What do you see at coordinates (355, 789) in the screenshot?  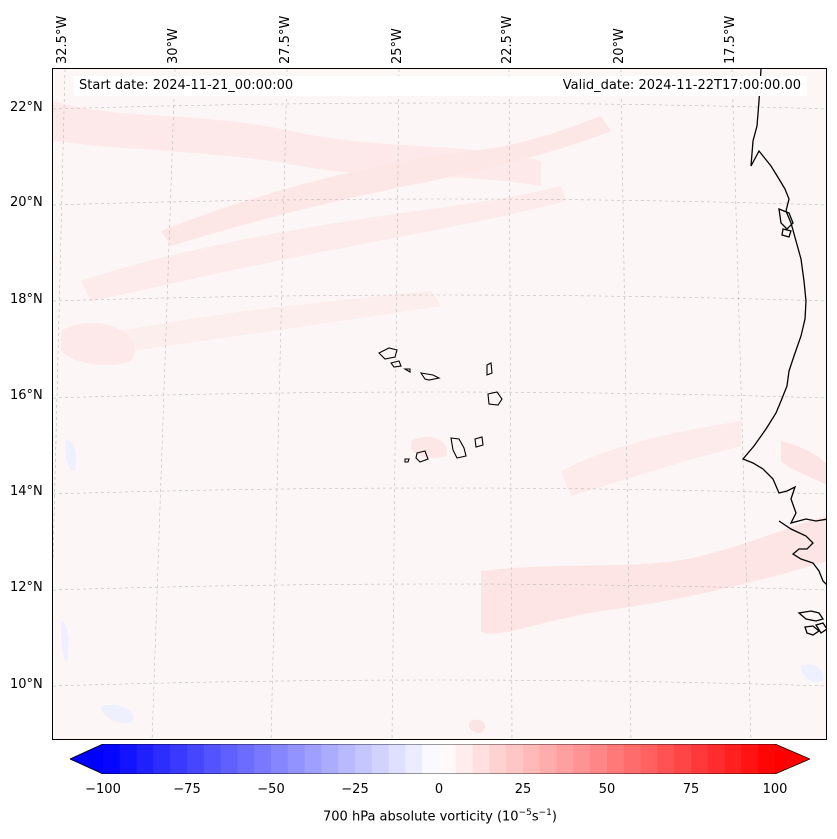 I see `colorbar-tick-label: −25` at bounding box center [355, 789].